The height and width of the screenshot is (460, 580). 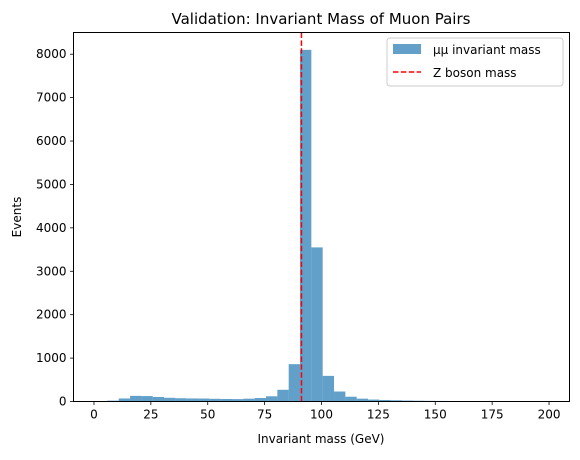 What do you see at coordinates (51, 98) in the screenshot?
I see `y-tick-label: 7000` at bounding box center [51, 98].